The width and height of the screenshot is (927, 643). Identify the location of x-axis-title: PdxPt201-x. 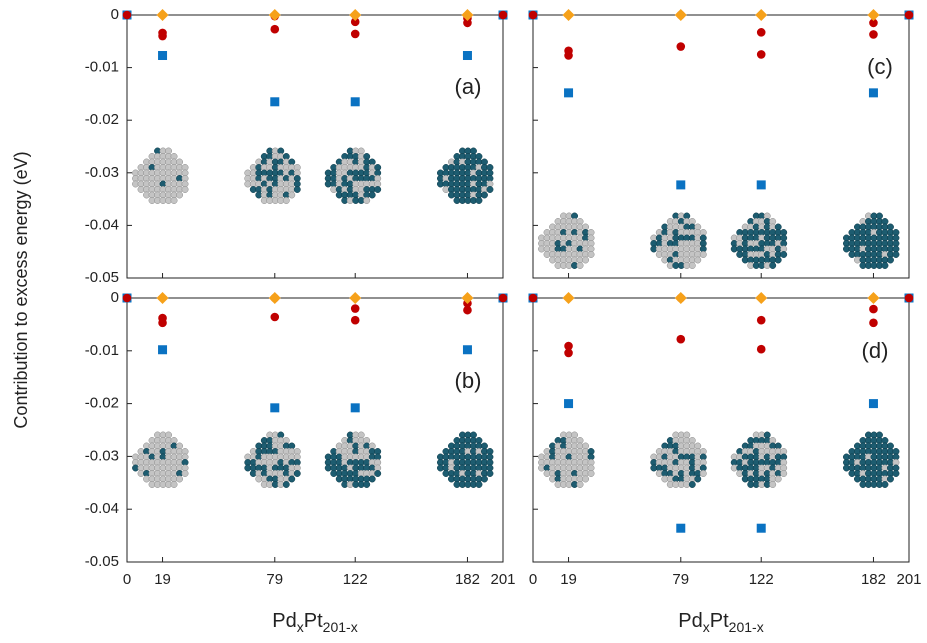
(720, 622).